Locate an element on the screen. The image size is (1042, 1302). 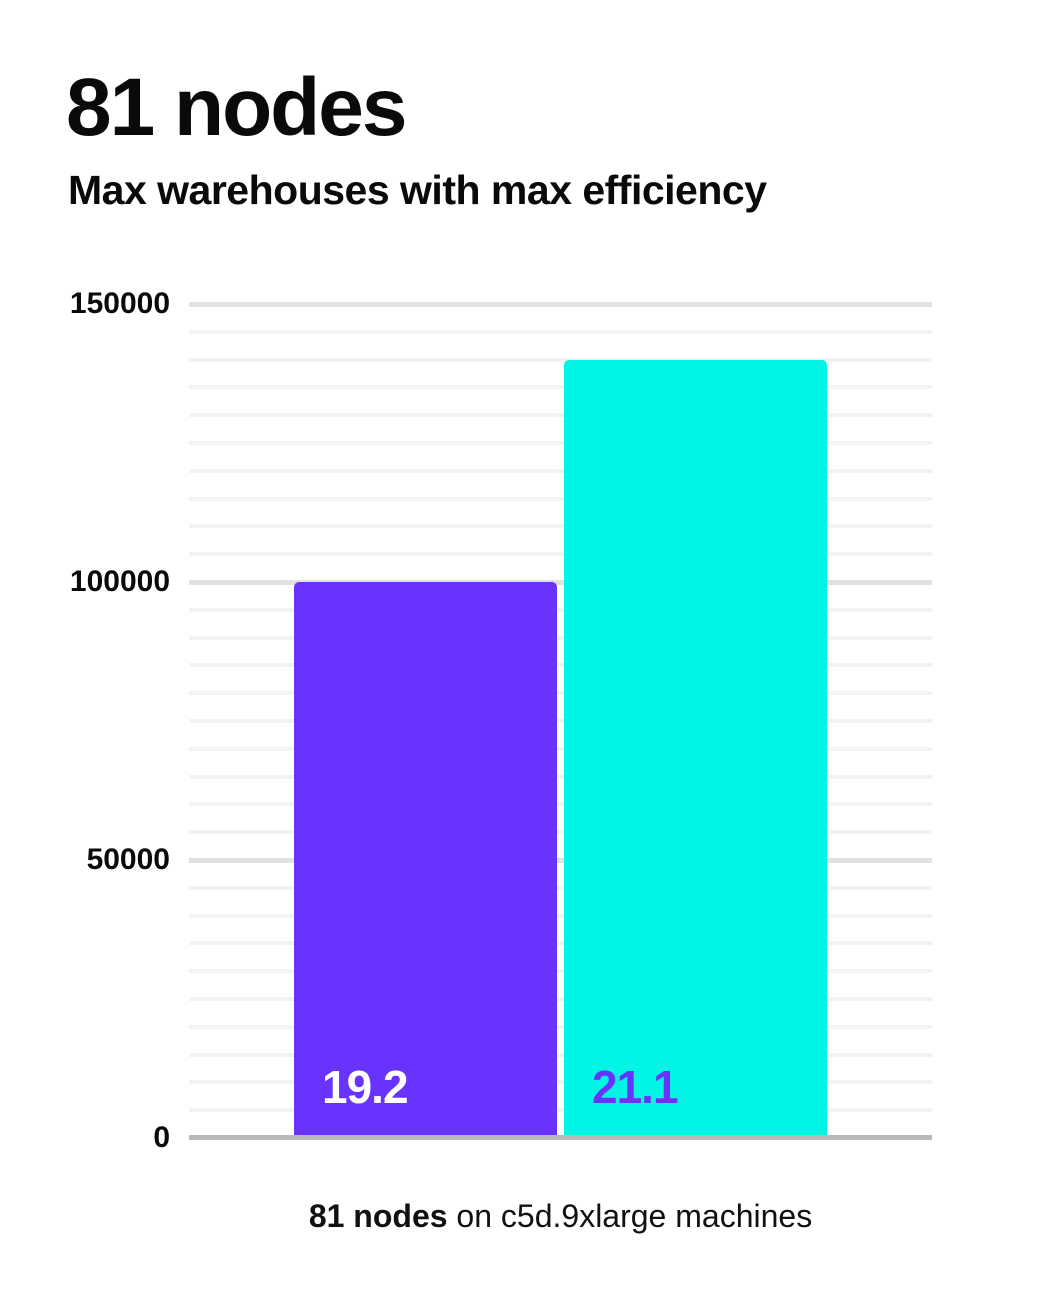
x-axis-baseline is located at coordinates (560, 1137).